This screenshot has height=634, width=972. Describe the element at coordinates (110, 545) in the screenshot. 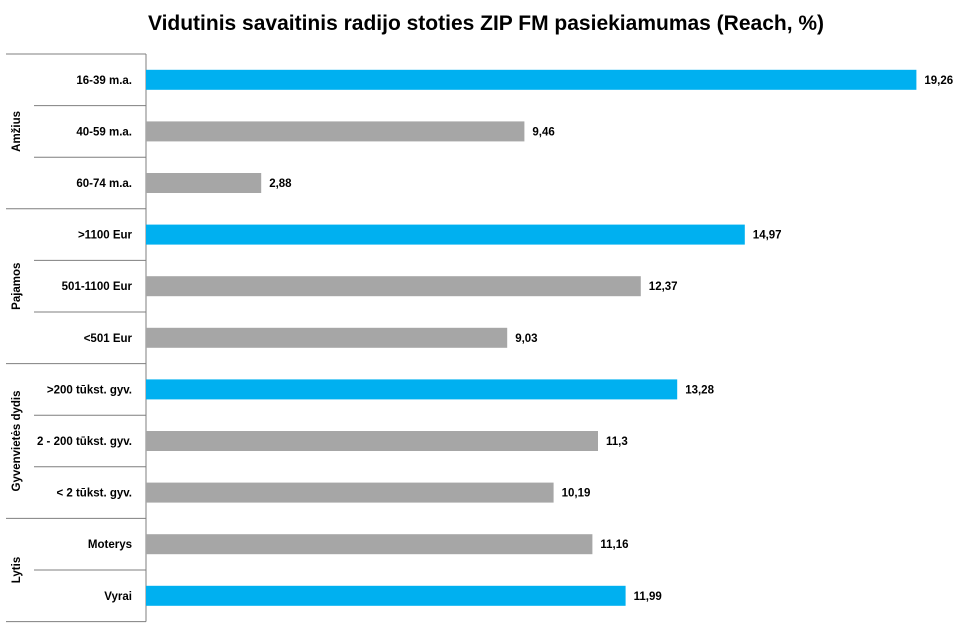

I see `category-label: Moterys` at that location.